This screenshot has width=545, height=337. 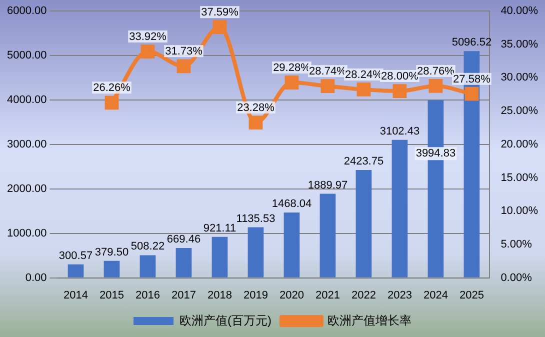 What do you see at coordinates (364, 74) in the screenshot?
I see `data-label: 28.24%` at bounding box center [364, 74].